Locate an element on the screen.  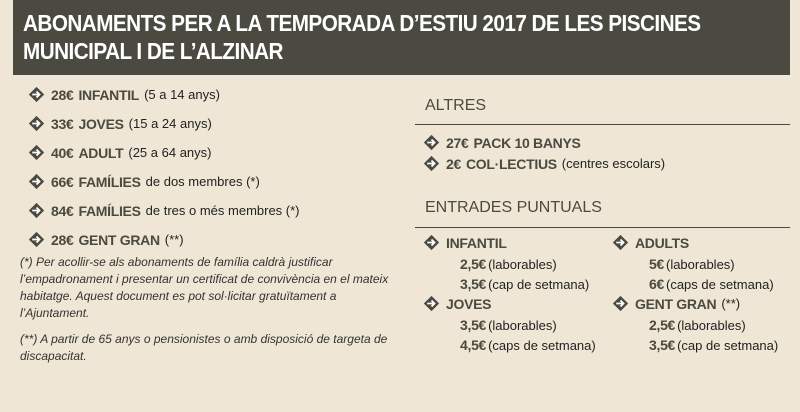
price: 27€ is located at coordinates (457, 142).